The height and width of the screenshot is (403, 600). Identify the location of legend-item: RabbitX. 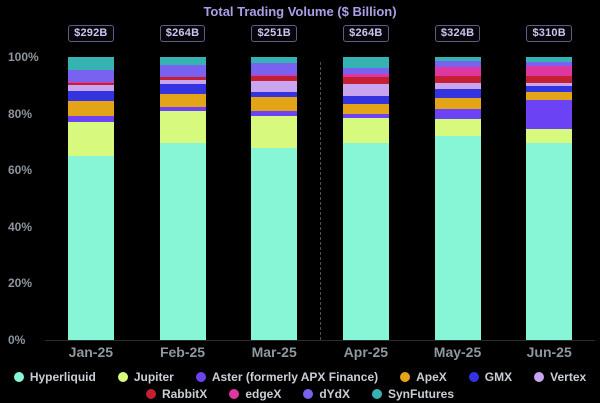
(176, 394).